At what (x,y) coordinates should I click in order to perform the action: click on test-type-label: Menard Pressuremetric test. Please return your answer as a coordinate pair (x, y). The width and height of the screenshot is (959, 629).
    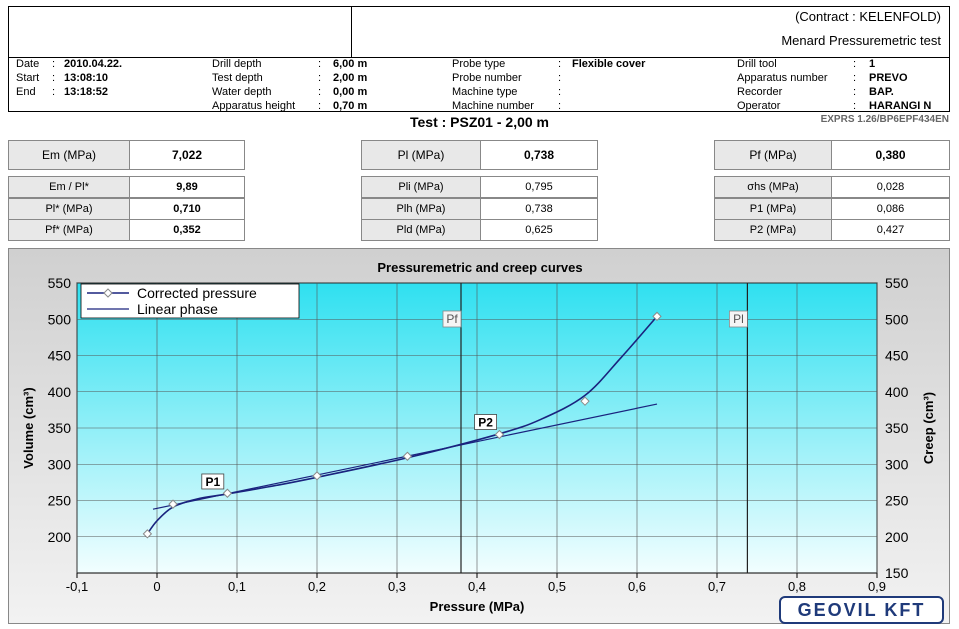
    Looking at the image, I should click on (861, 40).